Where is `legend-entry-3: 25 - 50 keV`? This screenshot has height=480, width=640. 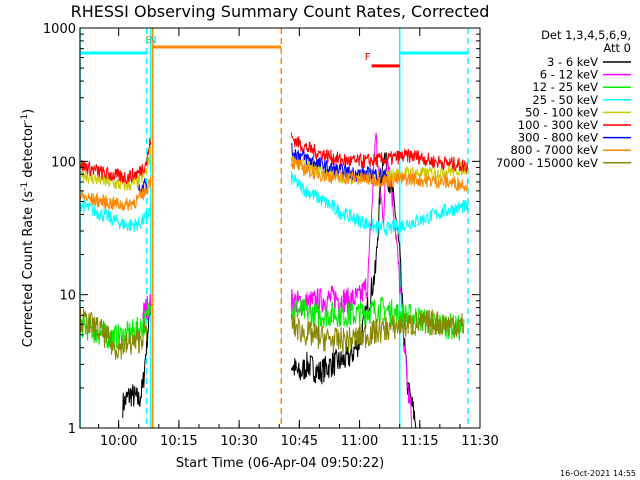 legend-entry-3: 25 - 50 keV is located at coordinates (565, 100).